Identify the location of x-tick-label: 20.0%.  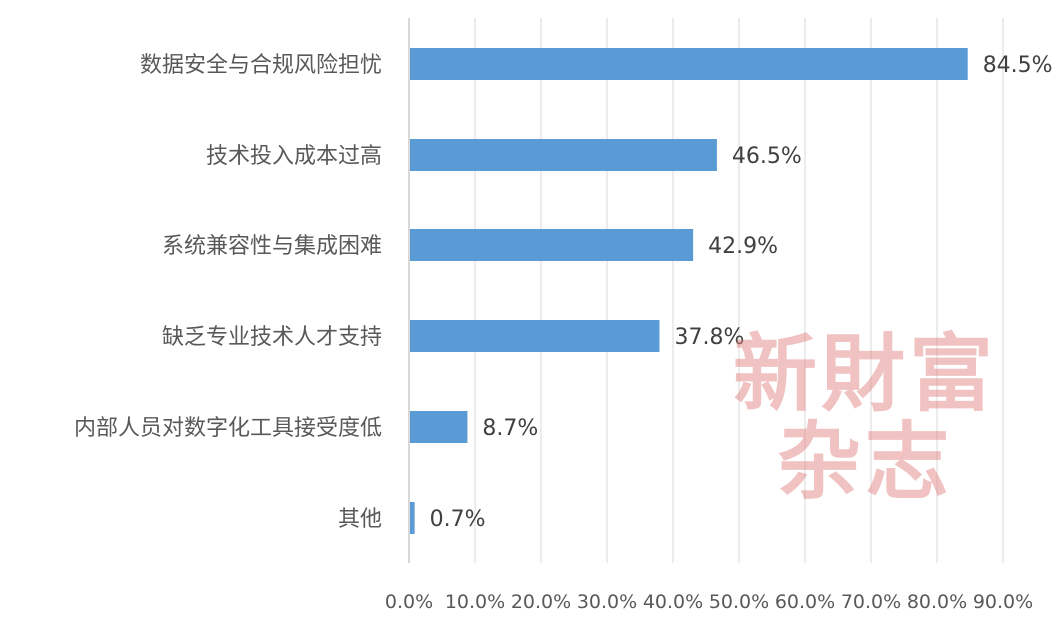
(541, 602).